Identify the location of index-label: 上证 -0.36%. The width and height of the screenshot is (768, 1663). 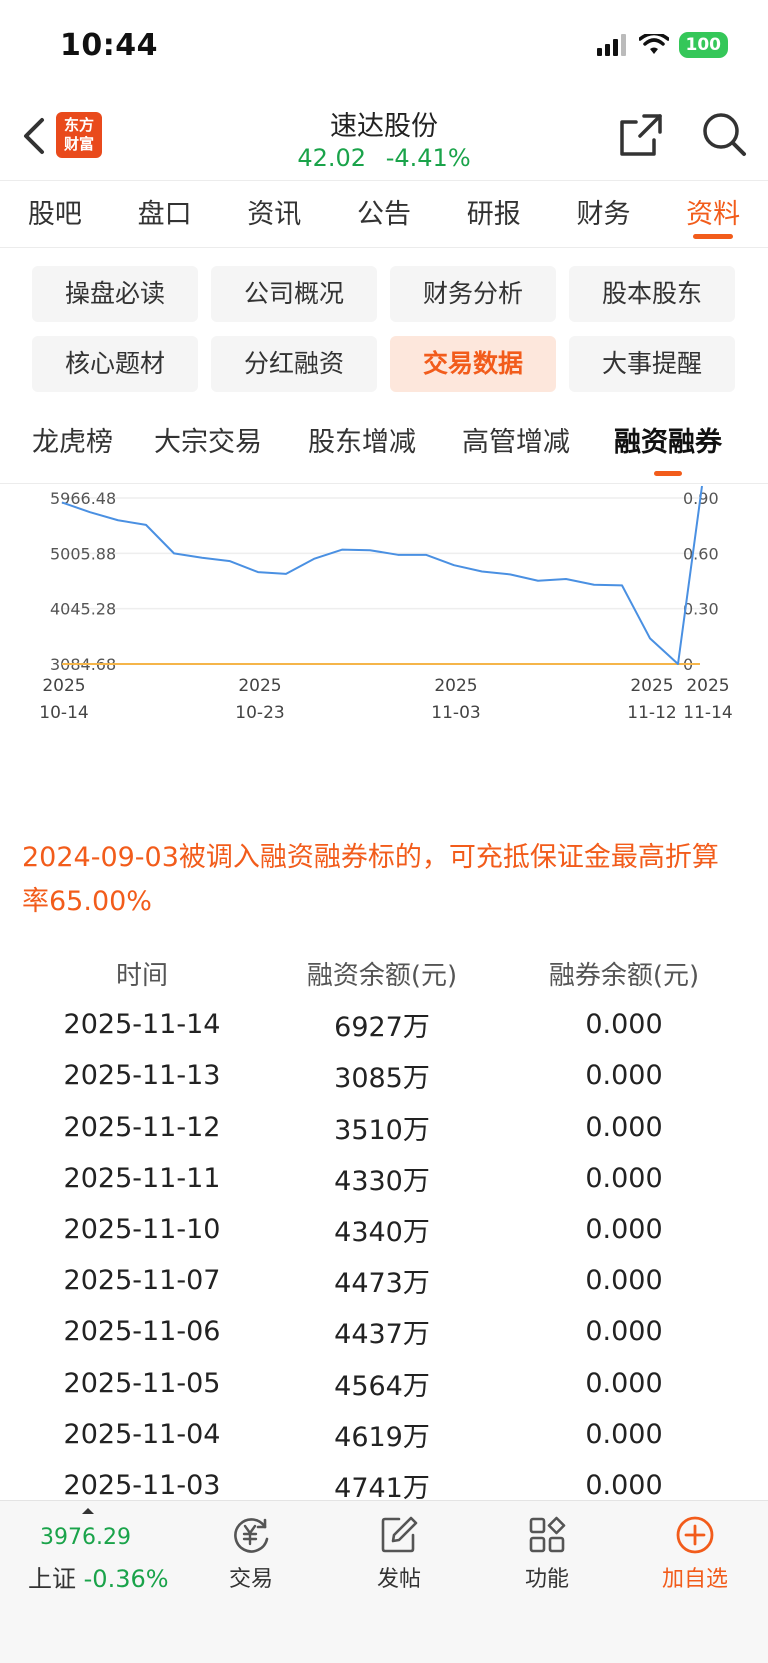
(98, 1576).